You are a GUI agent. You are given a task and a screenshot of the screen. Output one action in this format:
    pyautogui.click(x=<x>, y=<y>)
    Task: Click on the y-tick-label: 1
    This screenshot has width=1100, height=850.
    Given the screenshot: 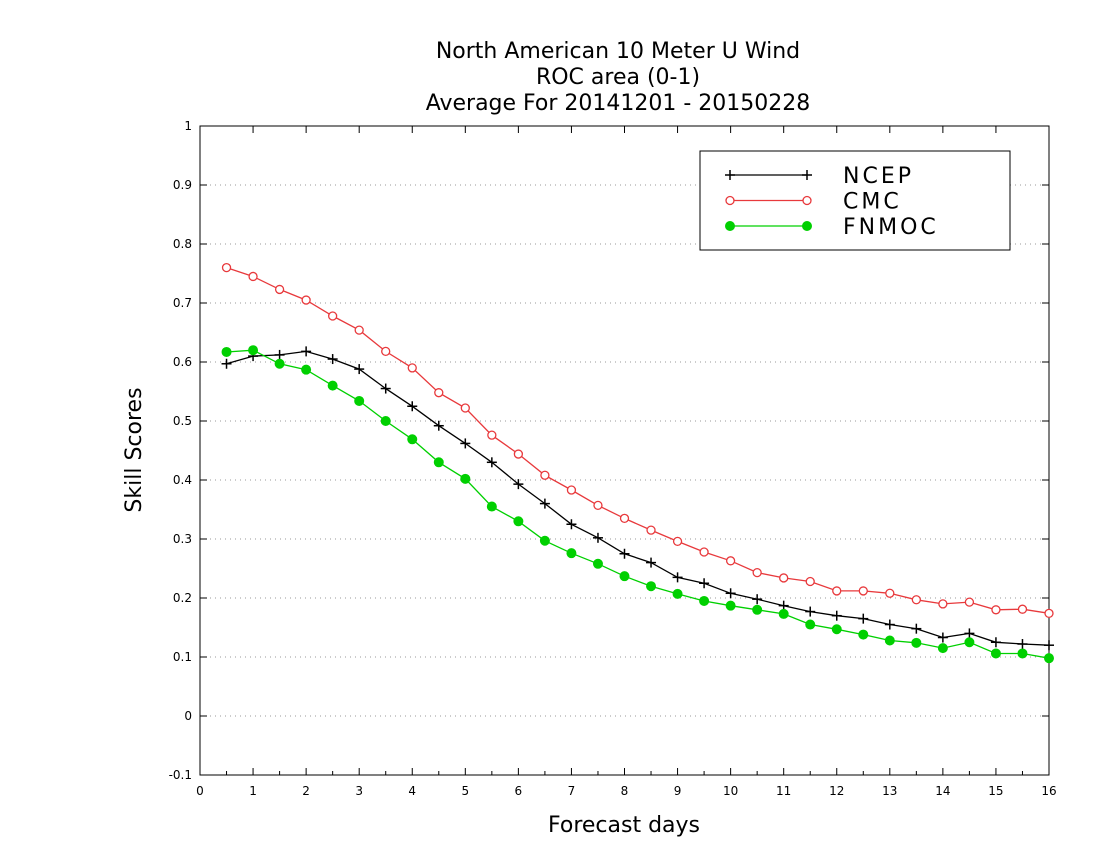 What is the action you would take?
    pyautogui.click(x=188, y=126)
    